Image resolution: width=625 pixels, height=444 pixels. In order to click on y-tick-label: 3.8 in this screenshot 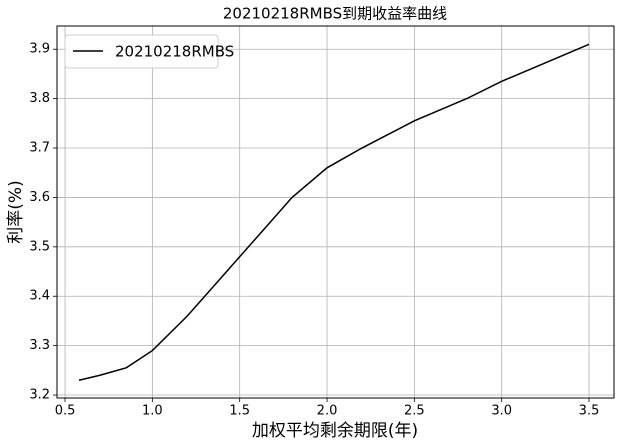, I will do `click(39, 98)`.